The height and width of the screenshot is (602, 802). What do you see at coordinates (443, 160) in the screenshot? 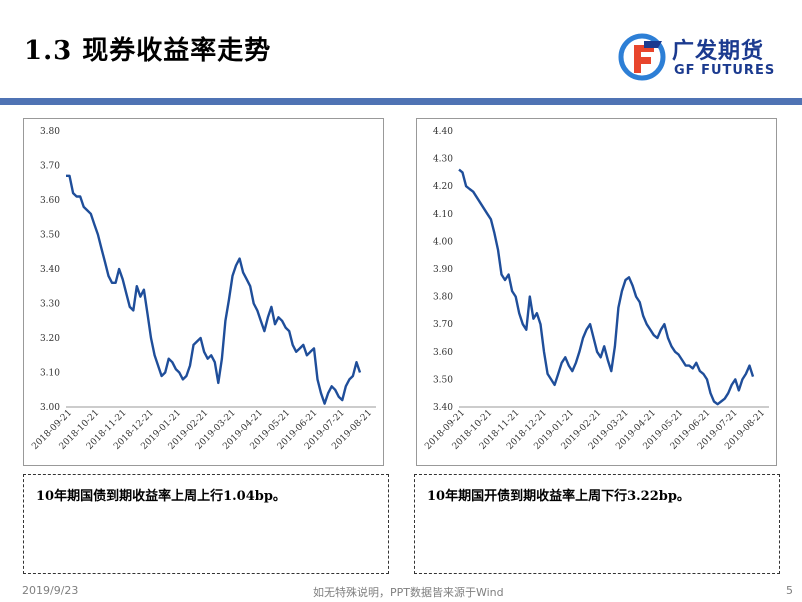
I see `y-tick-label: 4.30` at bounding box center [443, 160].